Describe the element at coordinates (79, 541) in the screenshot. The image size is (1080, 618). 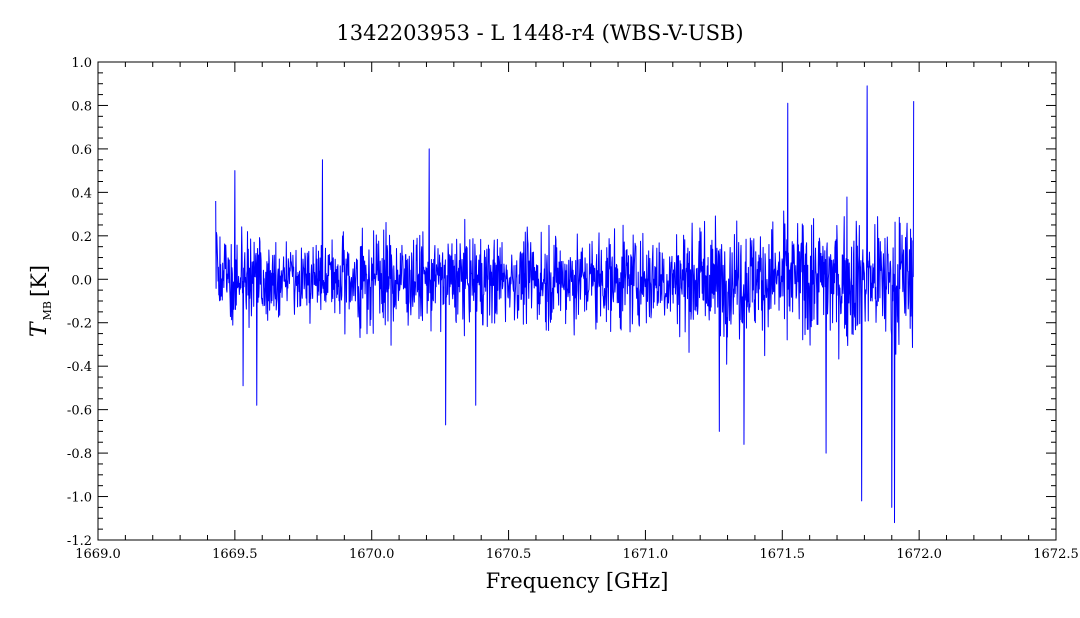
I see `y-tick-label: -1.2` at that location.